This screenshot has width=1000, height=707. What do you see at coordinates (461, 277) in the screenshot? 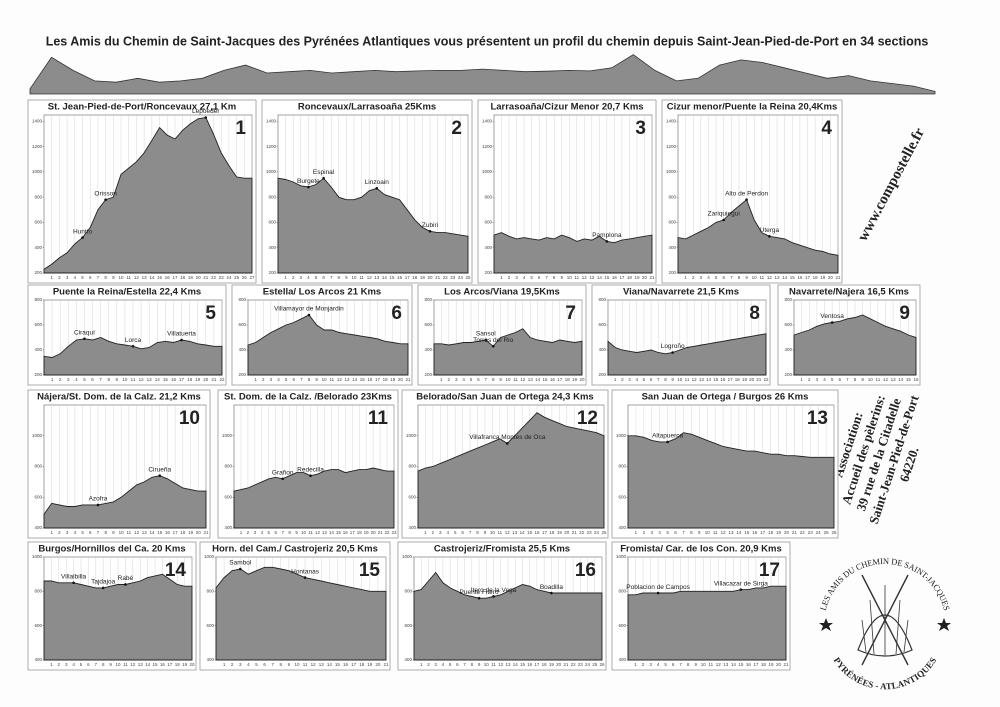
I see `x-tick-label: 24` at bounding box center [461, 277].